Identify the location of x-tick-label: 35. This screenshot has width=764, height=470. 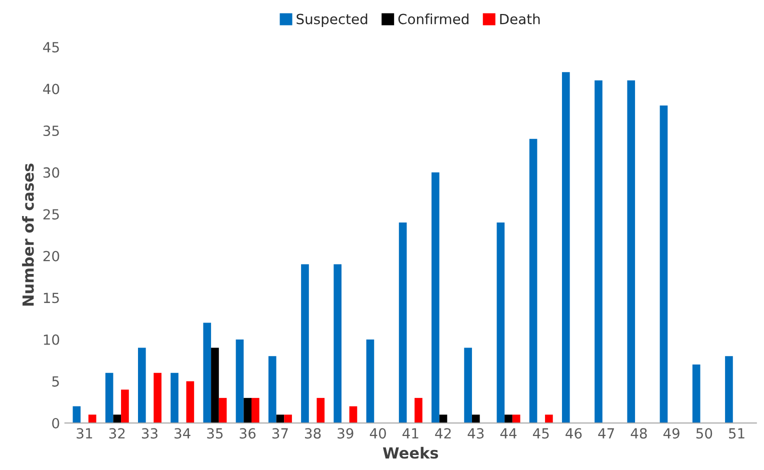
(215, 433).